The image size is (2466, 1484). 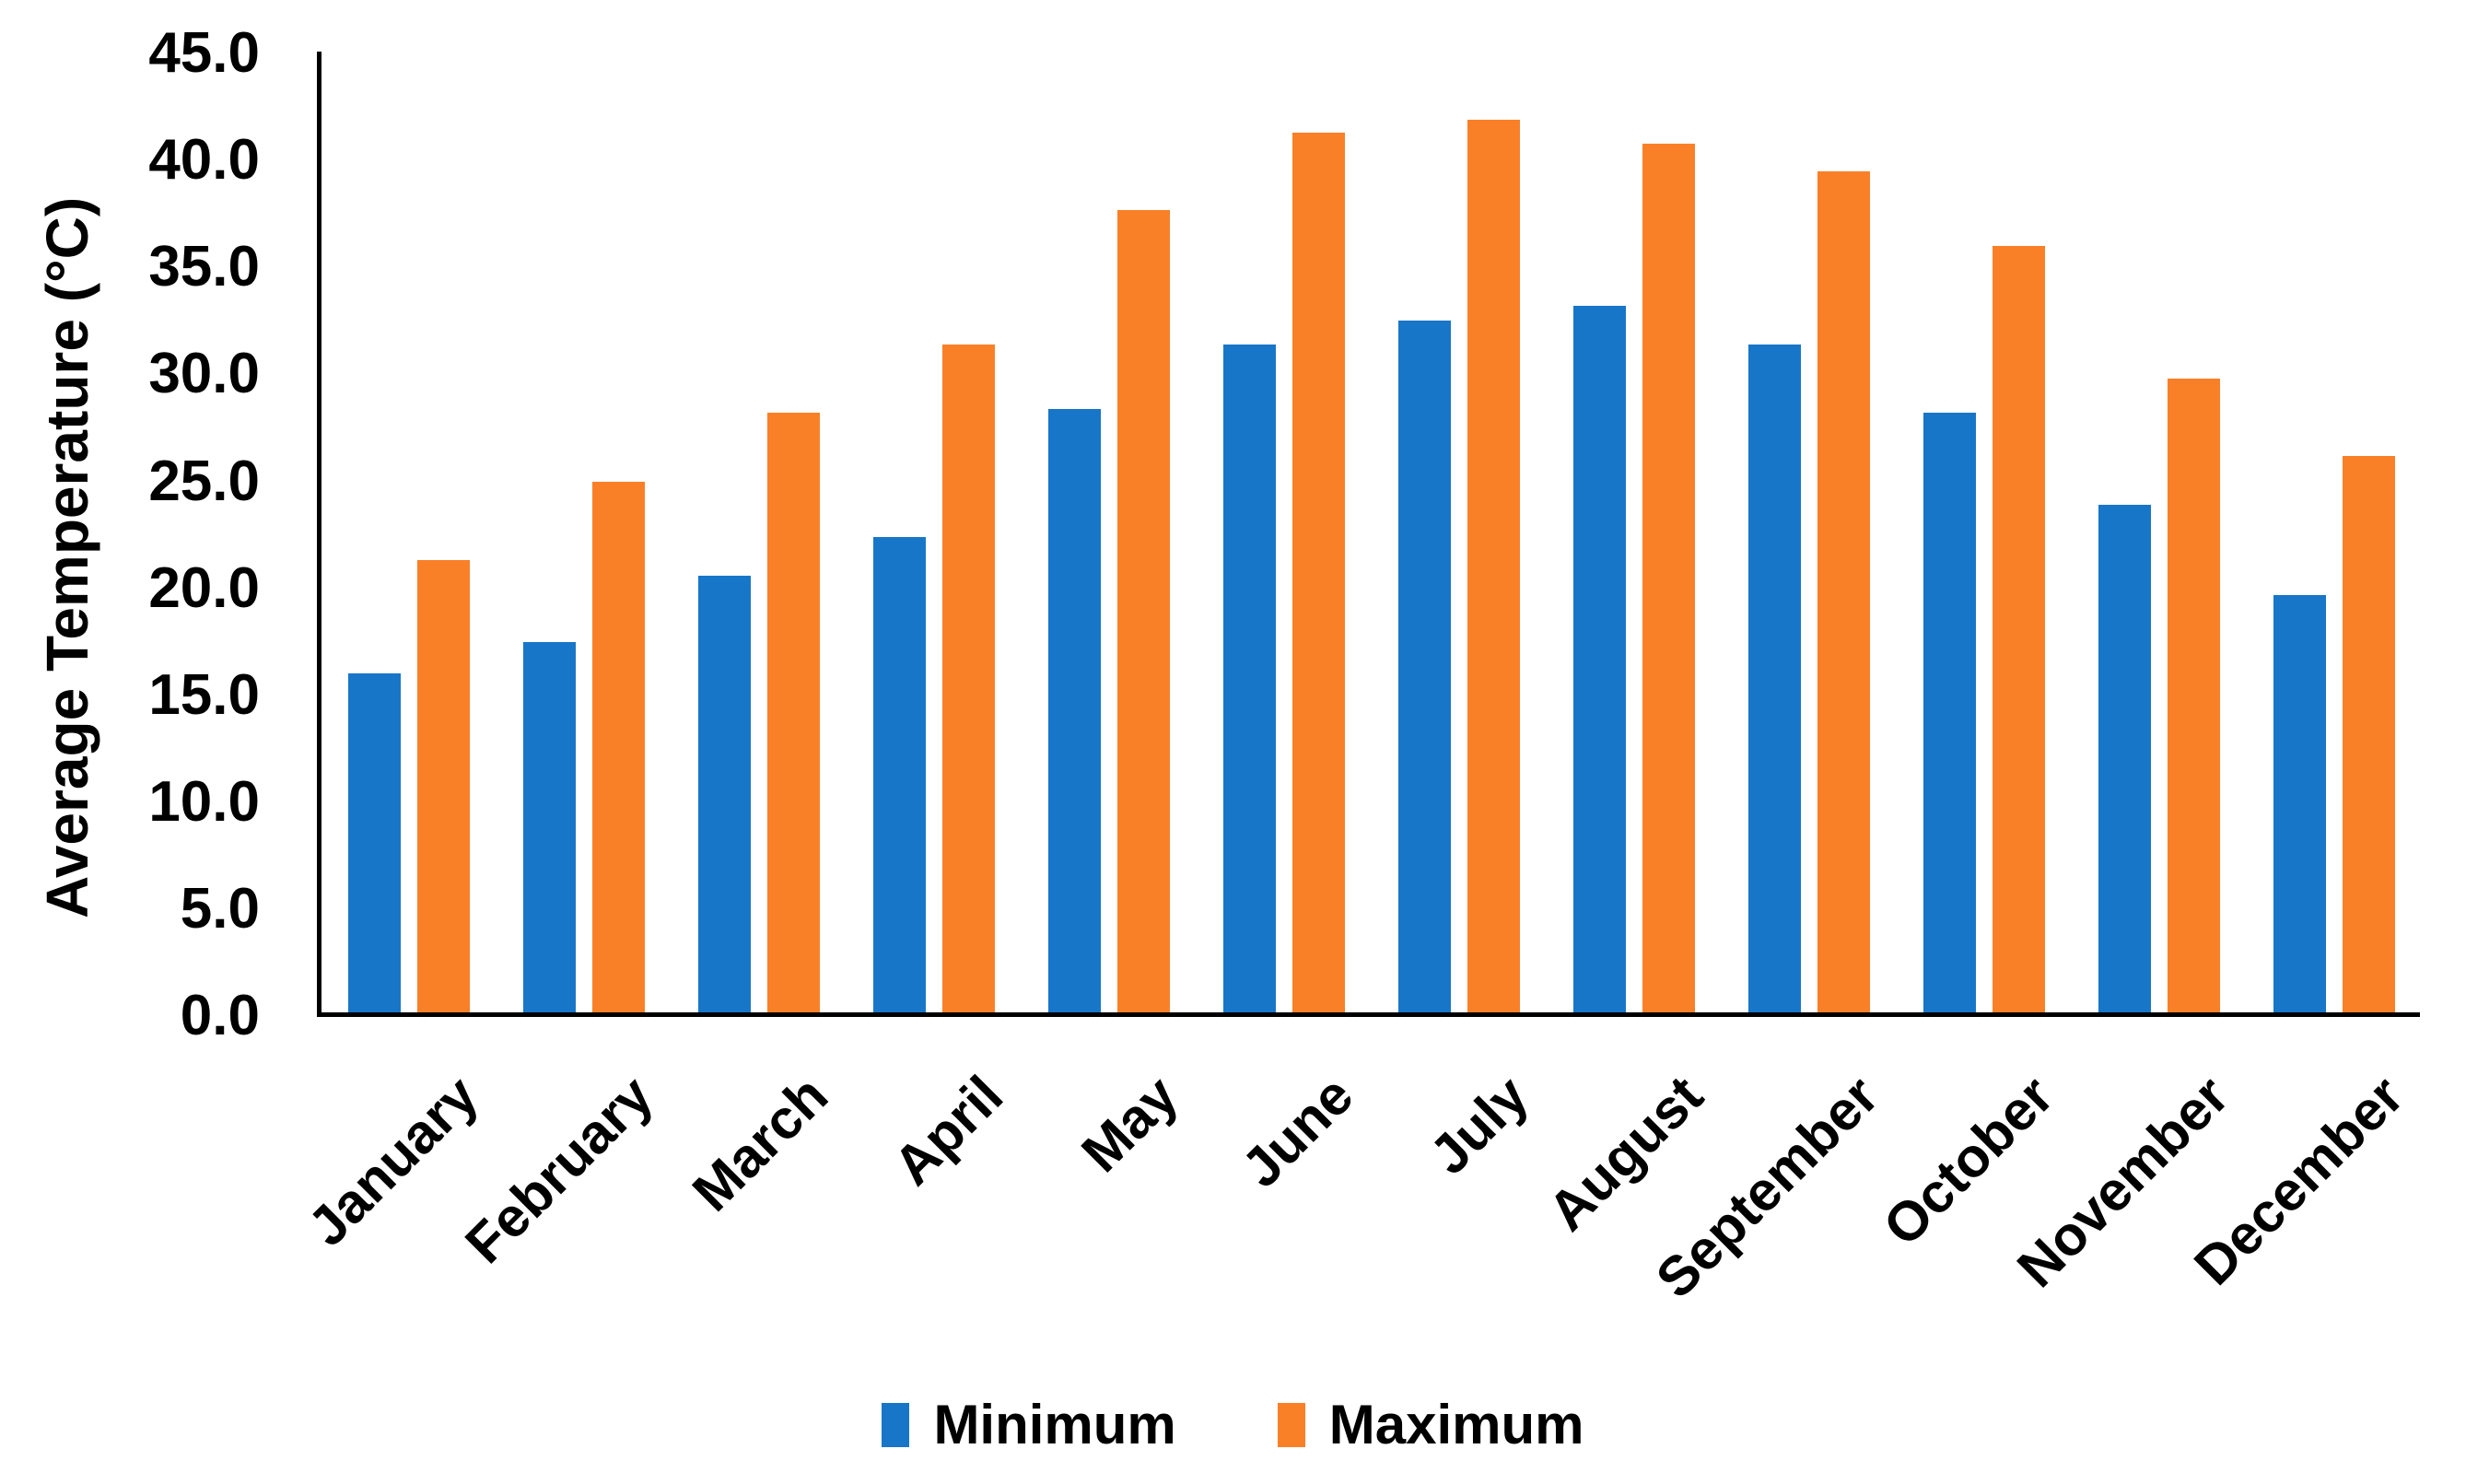 What do you see at coordinates (1950, 714) in the screenshot?
I see `bar-minimum-october` at bounding box center [1950, 714].